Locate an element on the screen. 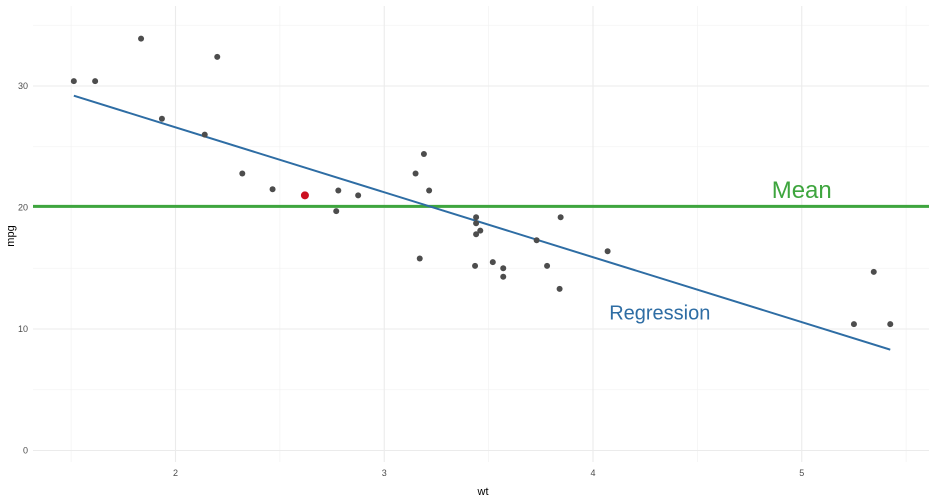 The width and height of the screenshot is (936, 504). y-tick-label: 30 is located at coordinates (23, 86).